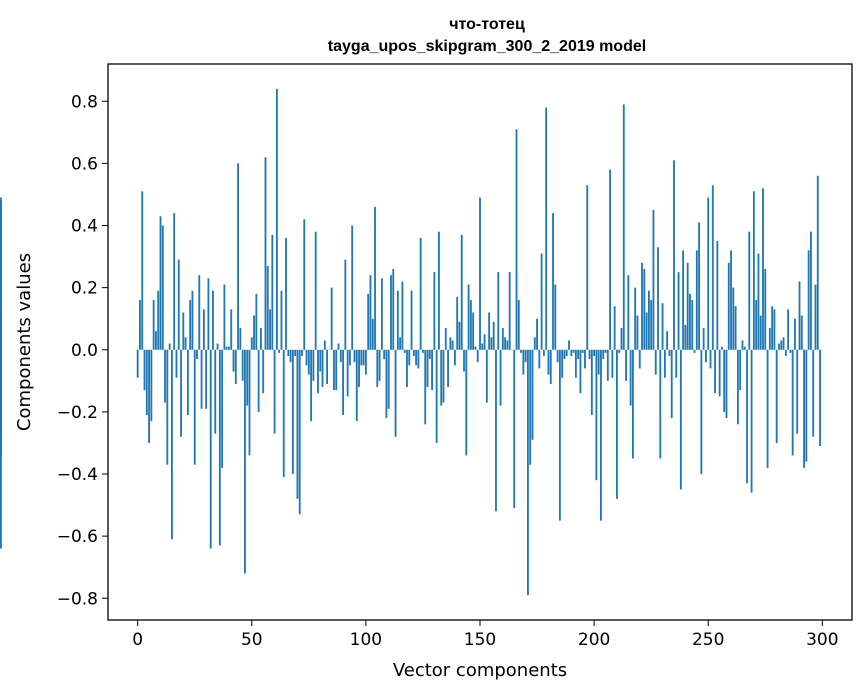  Describe the element at coordinates (480, 670) in the screenshot. I see `x-axis-label: Vector components` at that location.